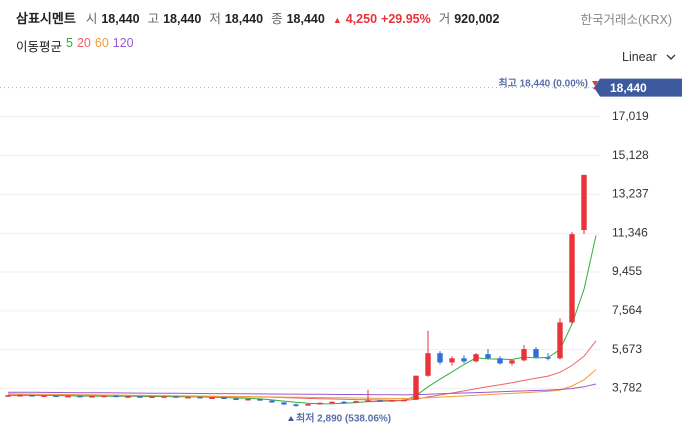 This screenshot has width=689, height=432. What do you see at coordinates (477, 19) in the screenshot?
I see `volume: 920,002` at bounding box center [477, 19].